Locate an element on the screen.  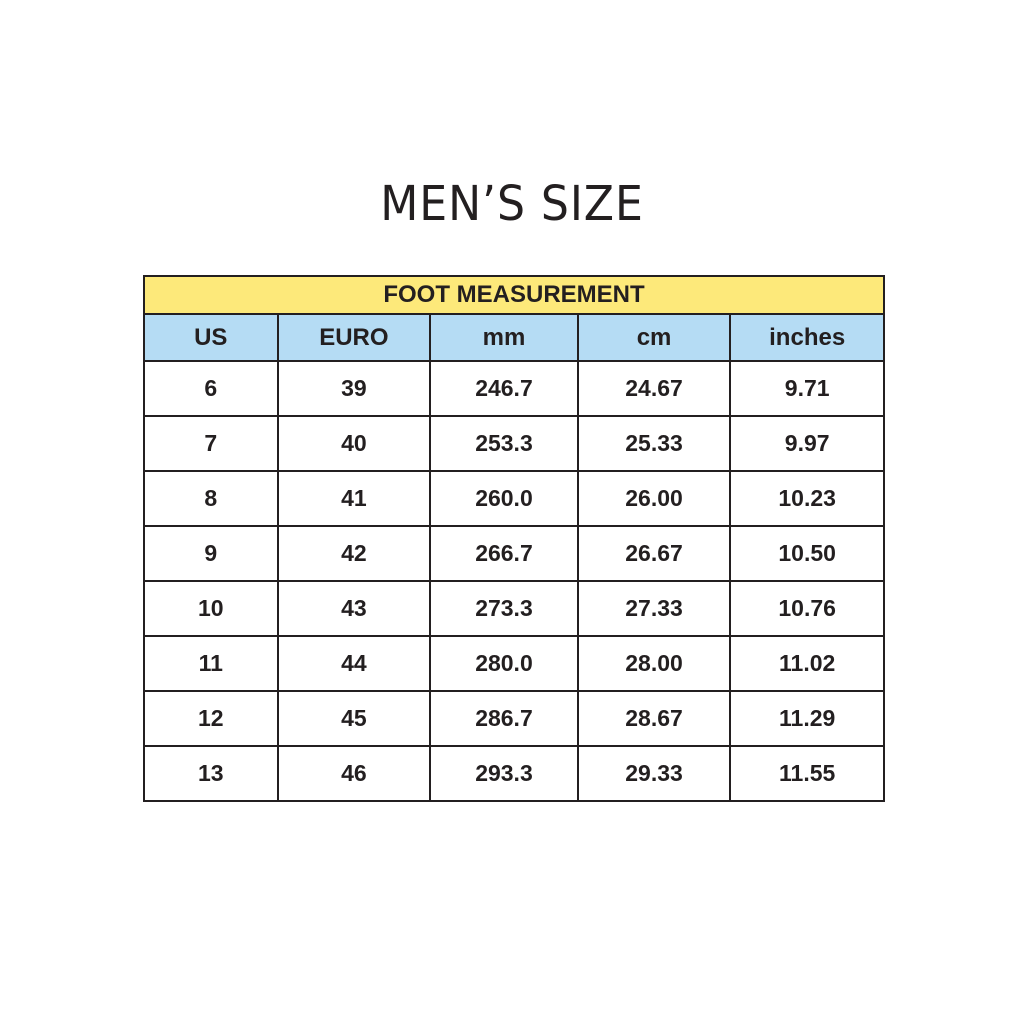
table-row: 10 43 273.3 27.33 10.76 is located at coordinates (514, 608).